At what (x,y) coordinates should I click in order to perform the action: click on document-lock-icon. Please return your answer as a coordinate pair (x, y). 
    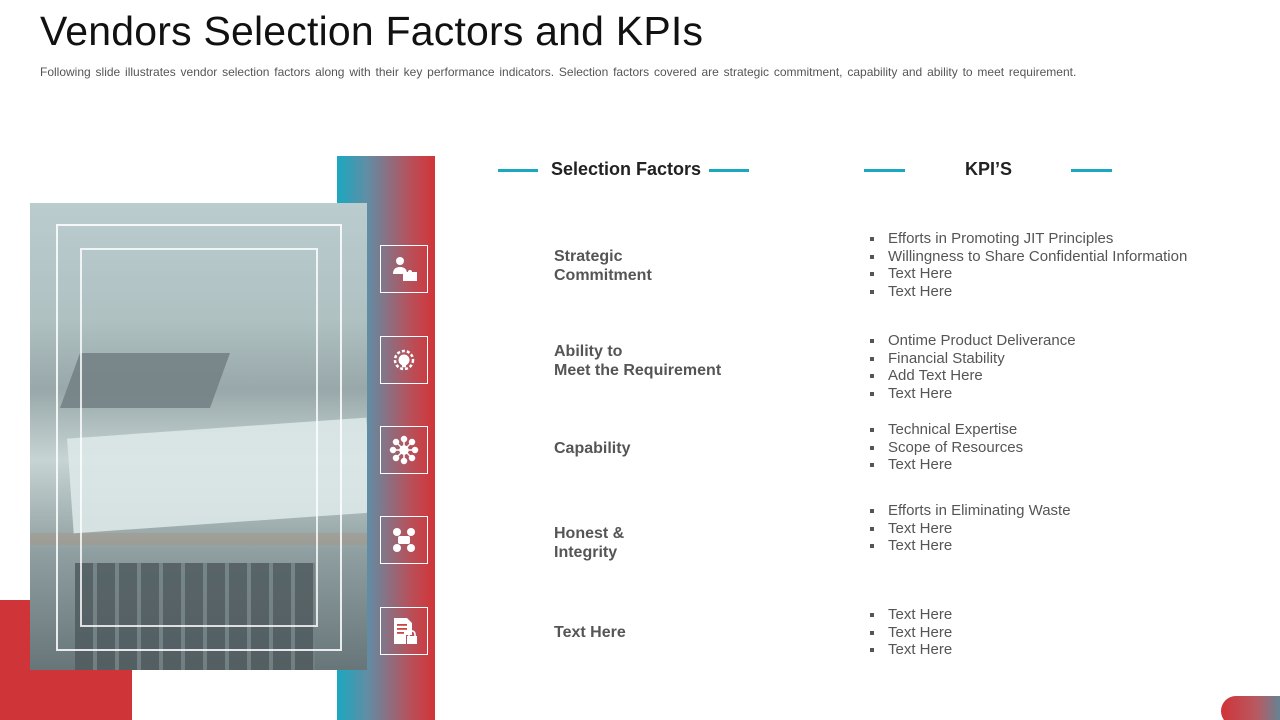
    Looking at the image, I should click on (404, 631).